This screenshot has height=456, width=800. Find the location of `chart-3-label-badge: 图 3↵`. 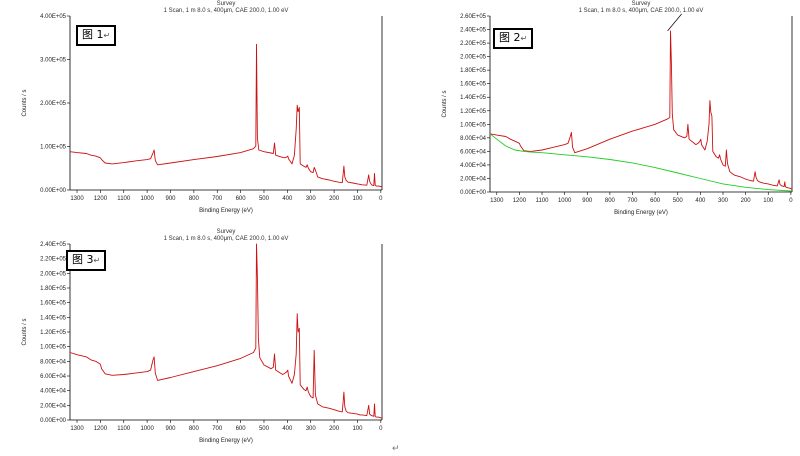

chart-3-label-badge: 图 3↵ is located at coordinates (86, 260).